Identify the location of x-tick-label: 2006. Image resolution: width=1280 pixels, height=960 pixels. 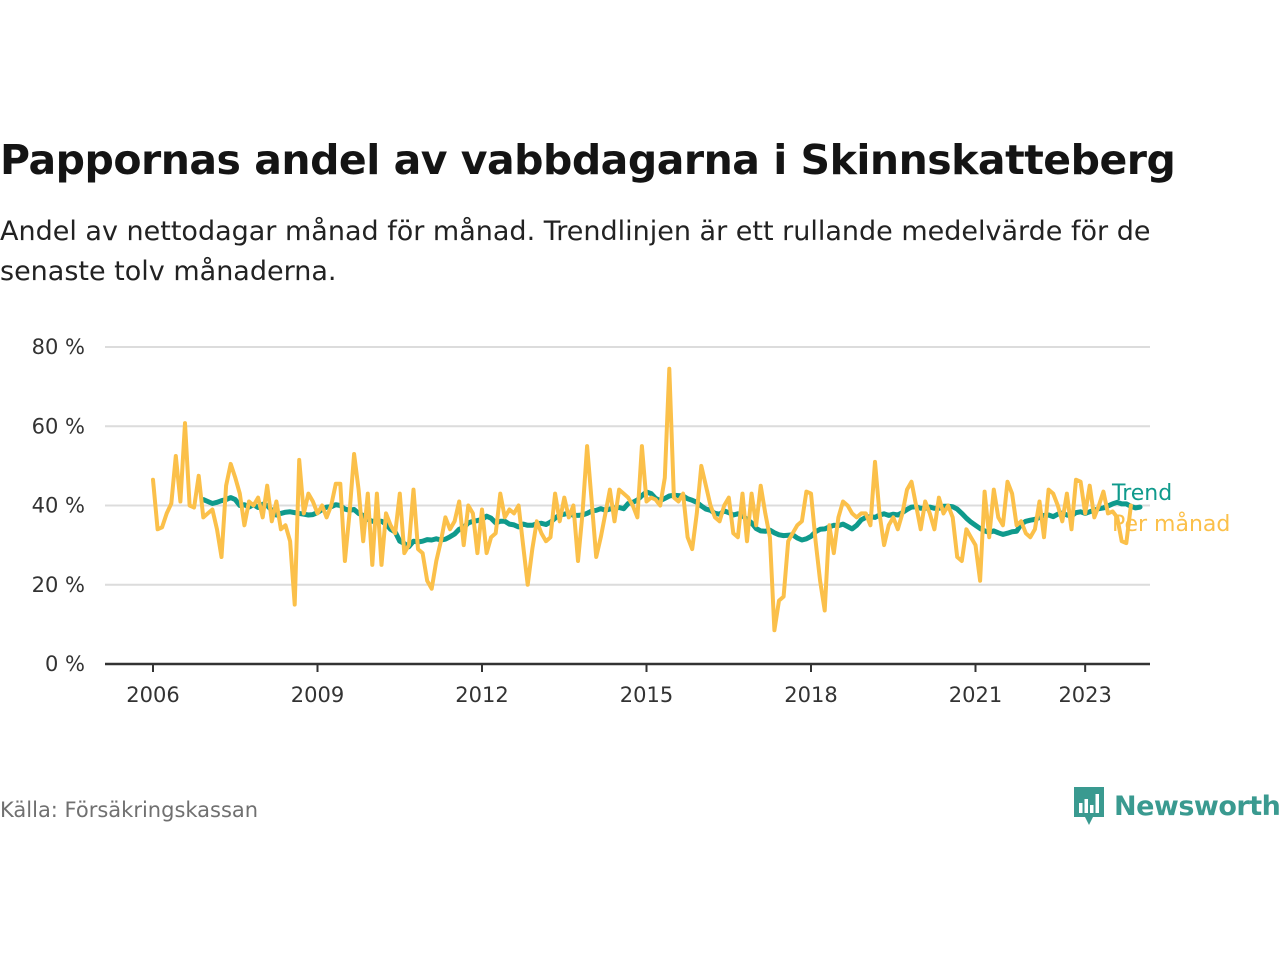
(152, 695).